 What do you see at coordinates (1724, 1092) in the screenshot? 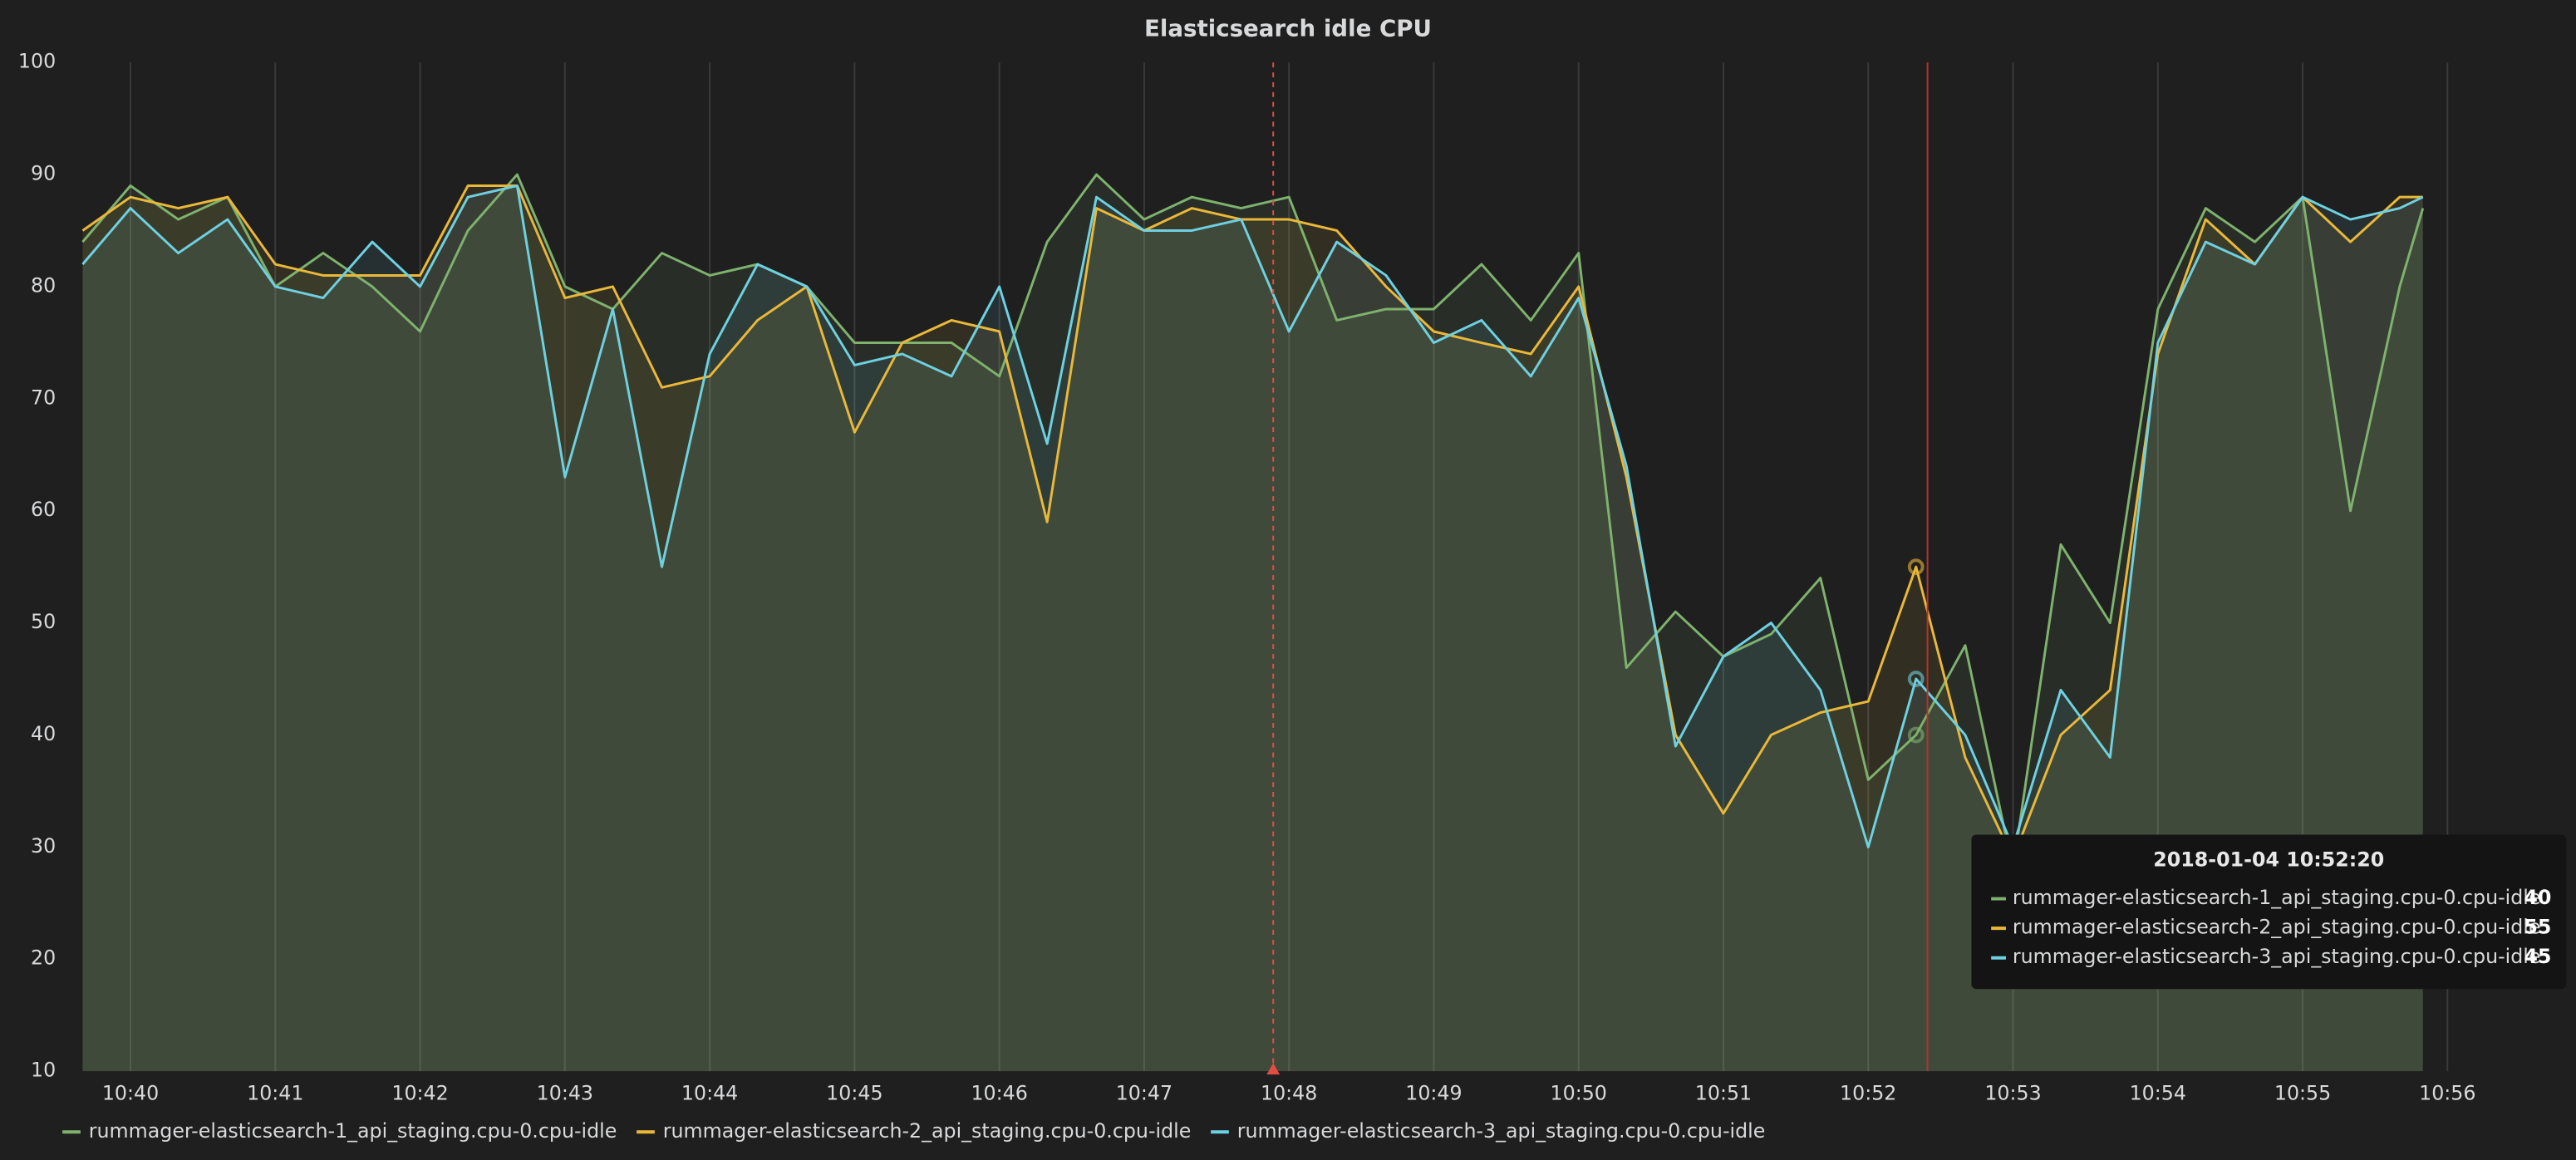
I see `x-tick-label: 10:51` at bounding box center [1724, 1092].